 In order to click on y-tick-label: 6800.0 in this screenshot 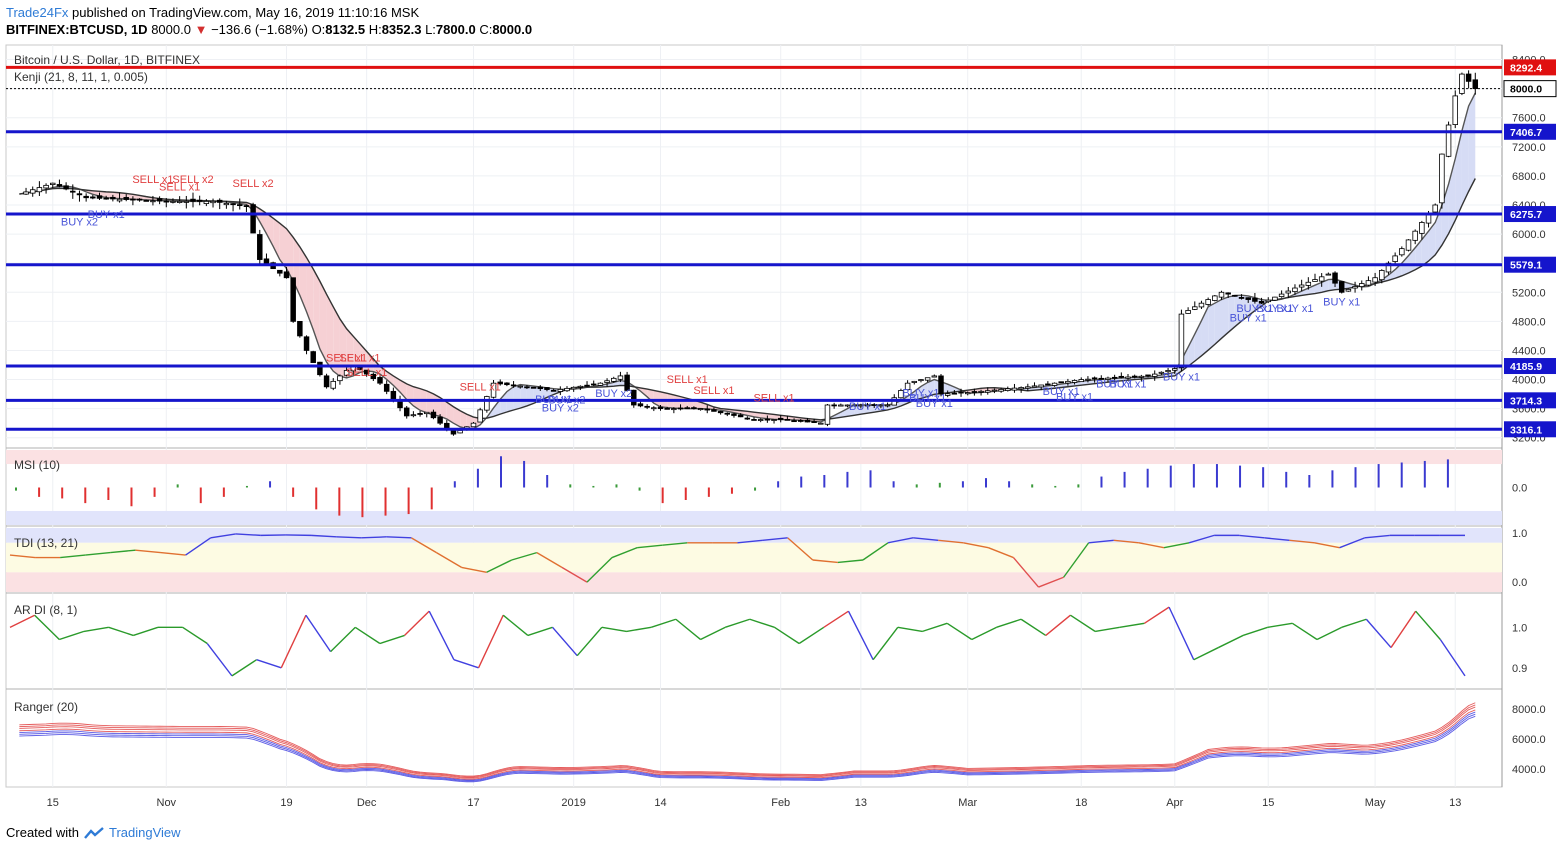, I will do `click(1529, 177)`.